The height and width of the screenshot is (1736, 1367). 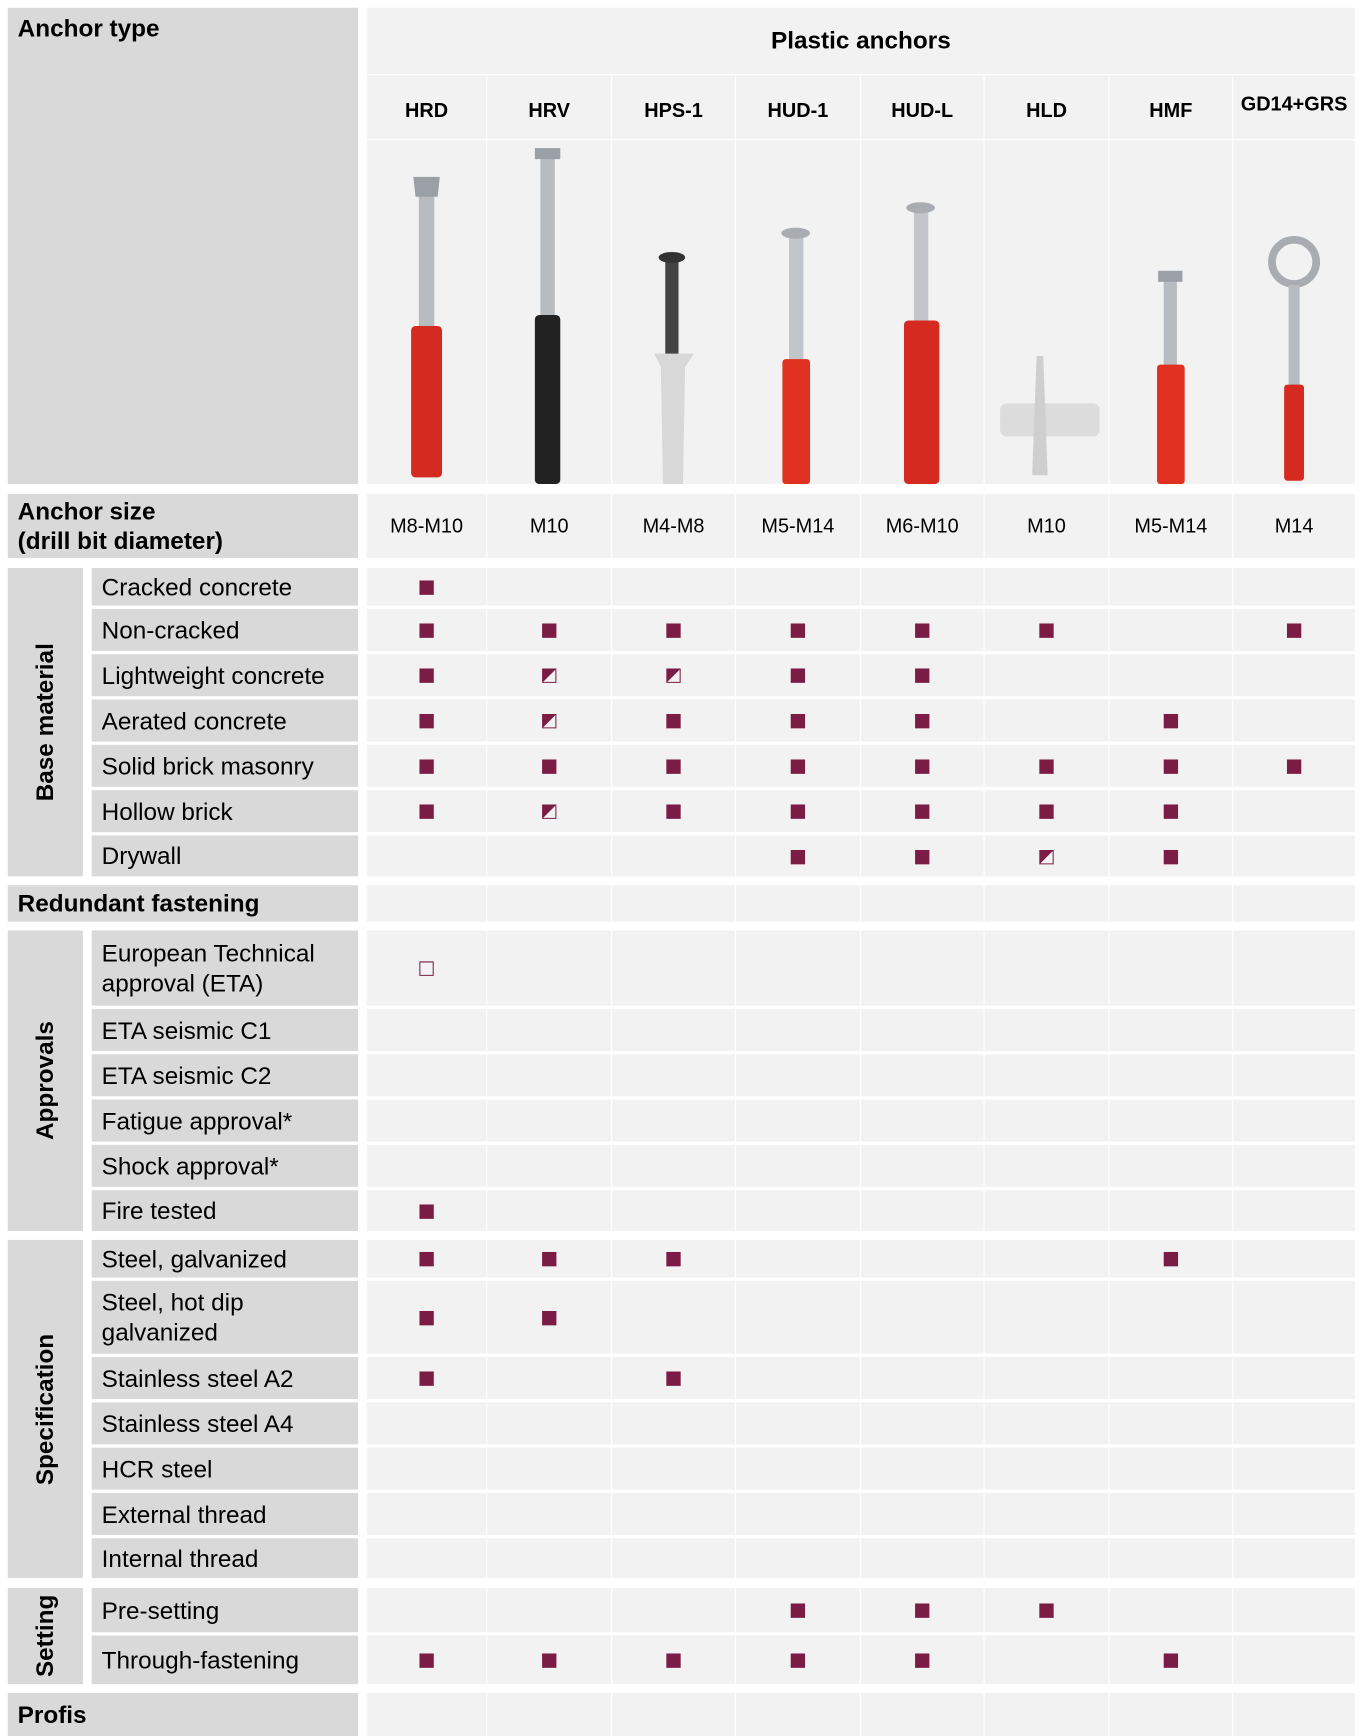 I want to click on anchor-size: M5-M14, so click(x=1171, y=526).